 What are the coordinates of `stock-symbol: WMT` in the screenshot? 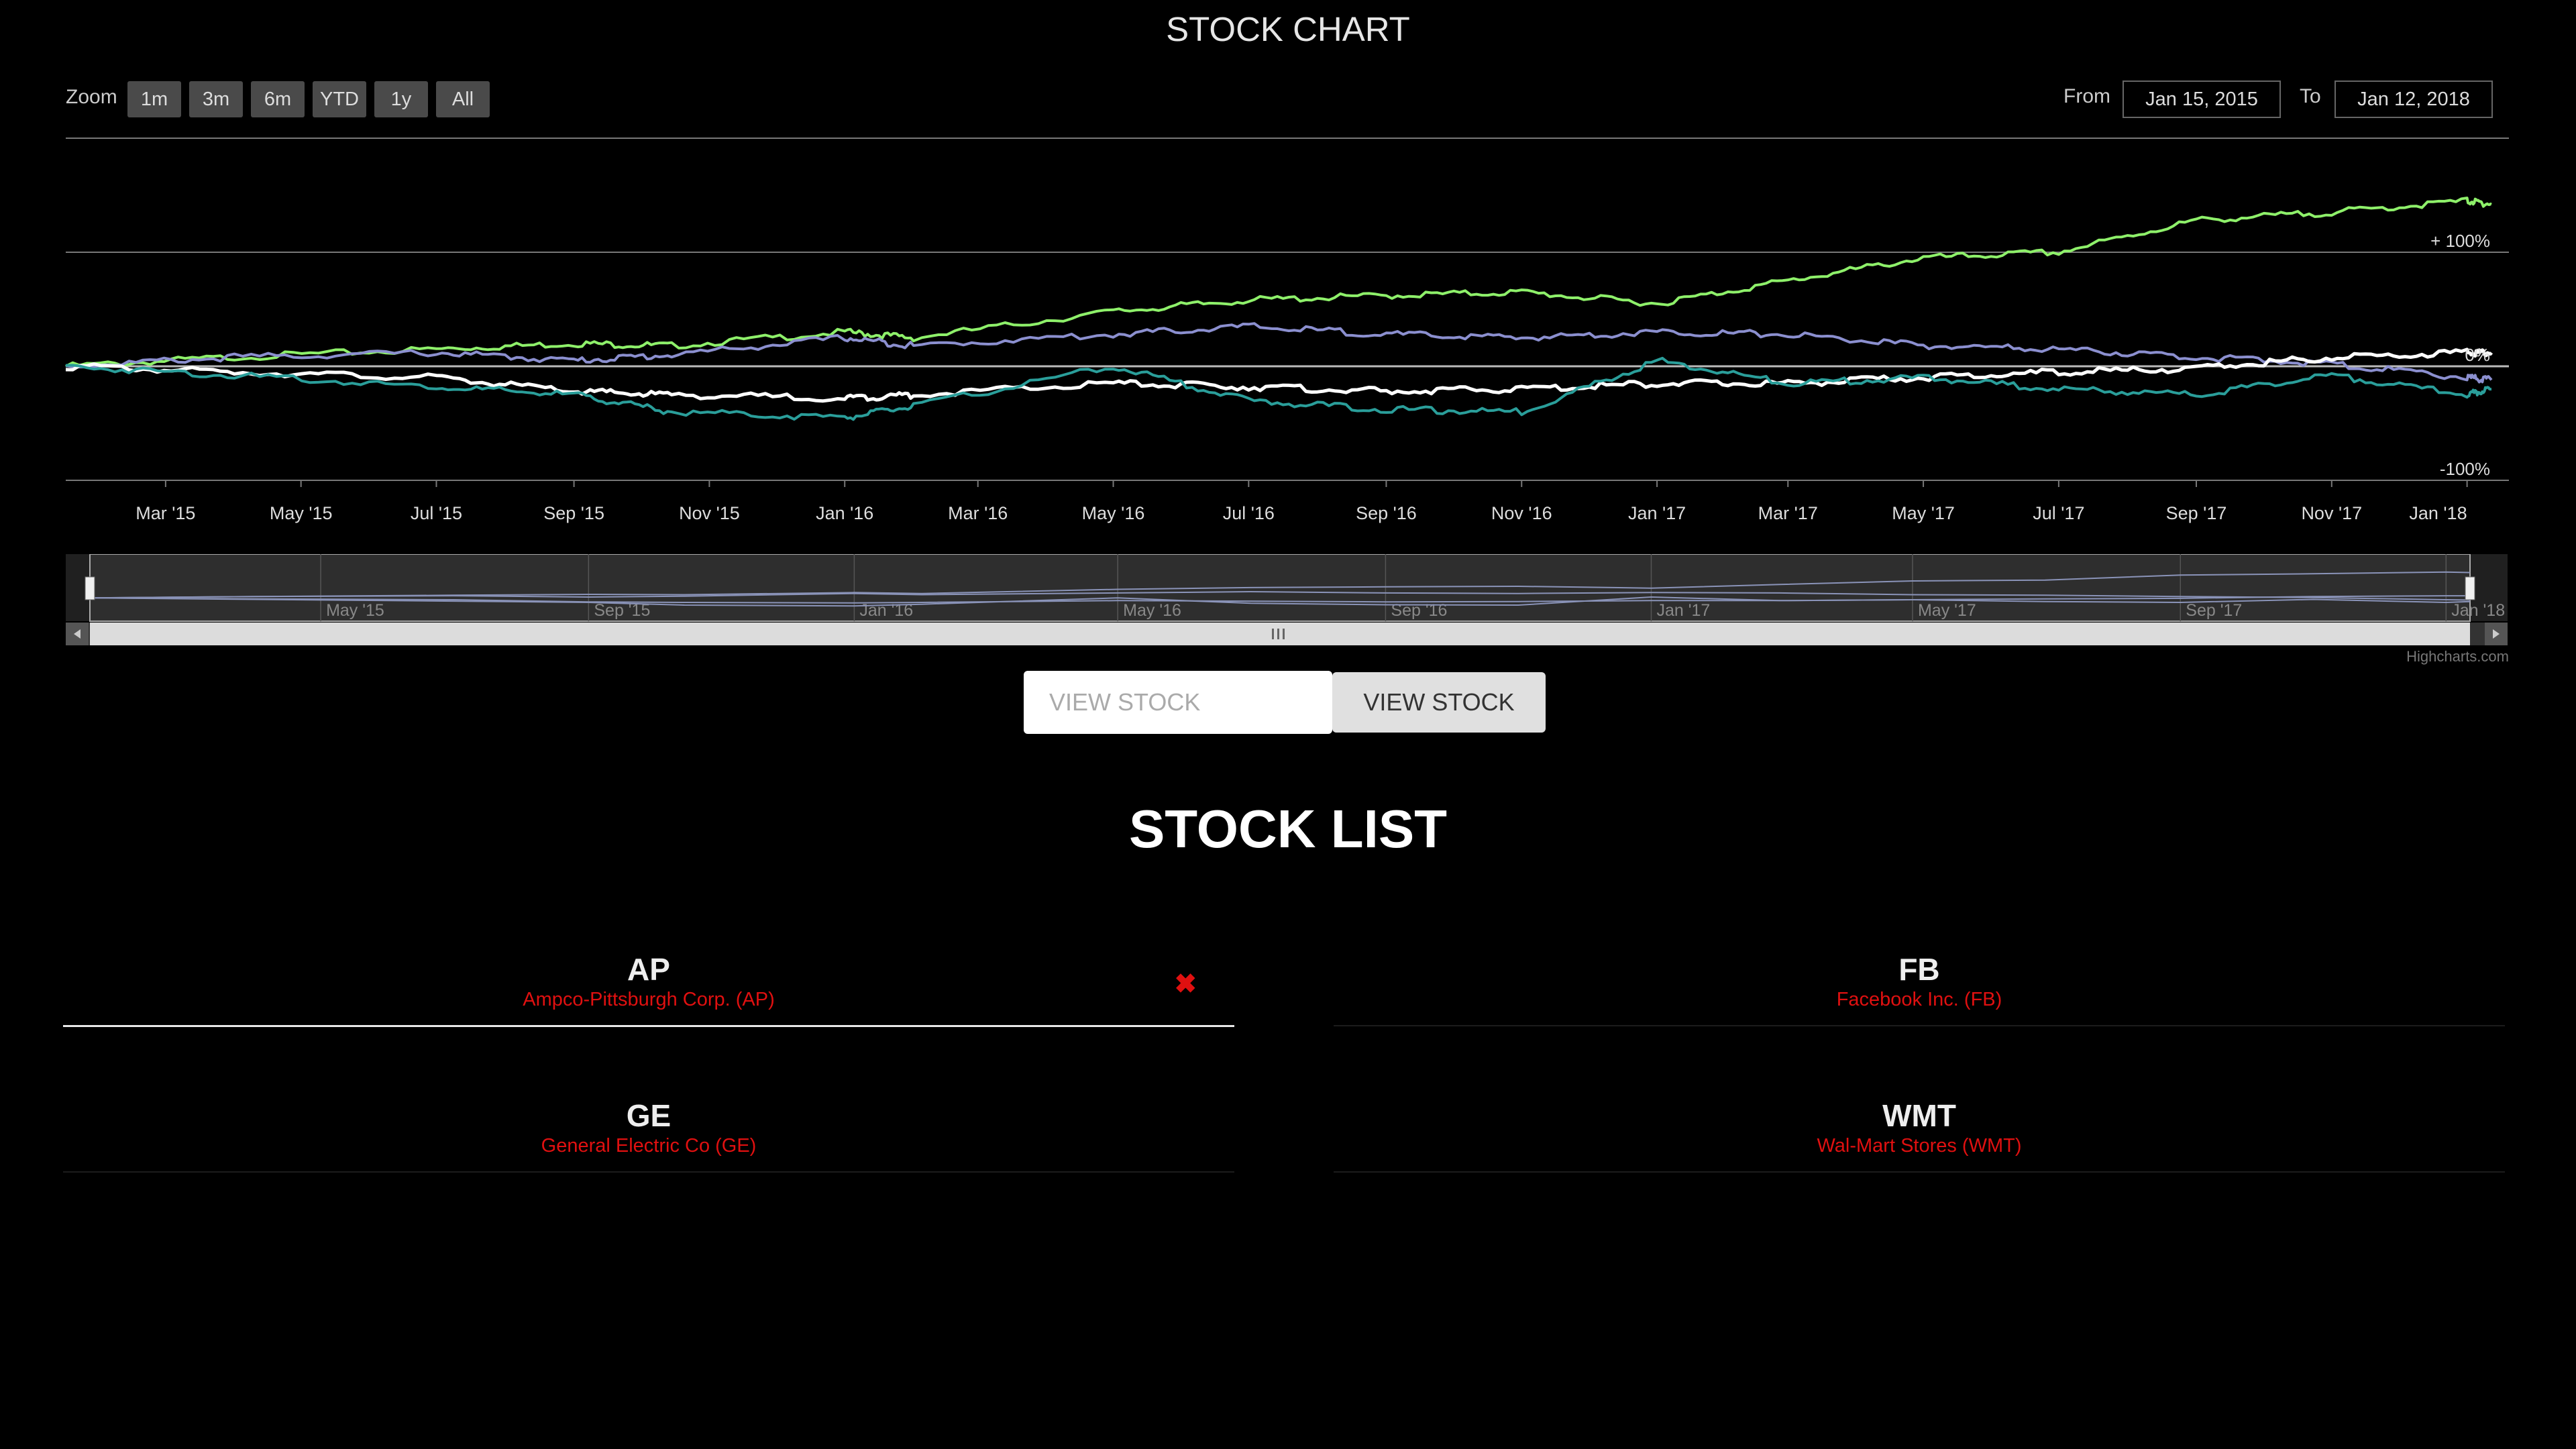 It's located at (1919, 1115).